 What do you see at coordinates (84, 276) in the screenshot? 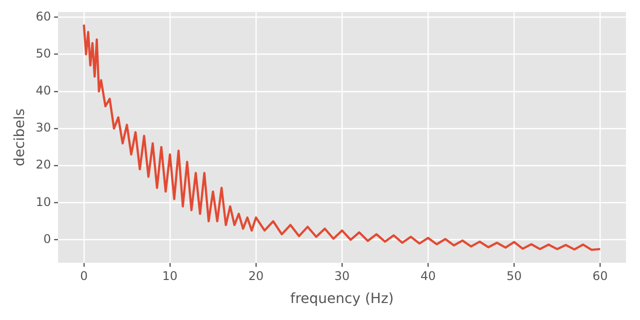
I see `x-tick-label: 0` at bounding box center [84, 276].